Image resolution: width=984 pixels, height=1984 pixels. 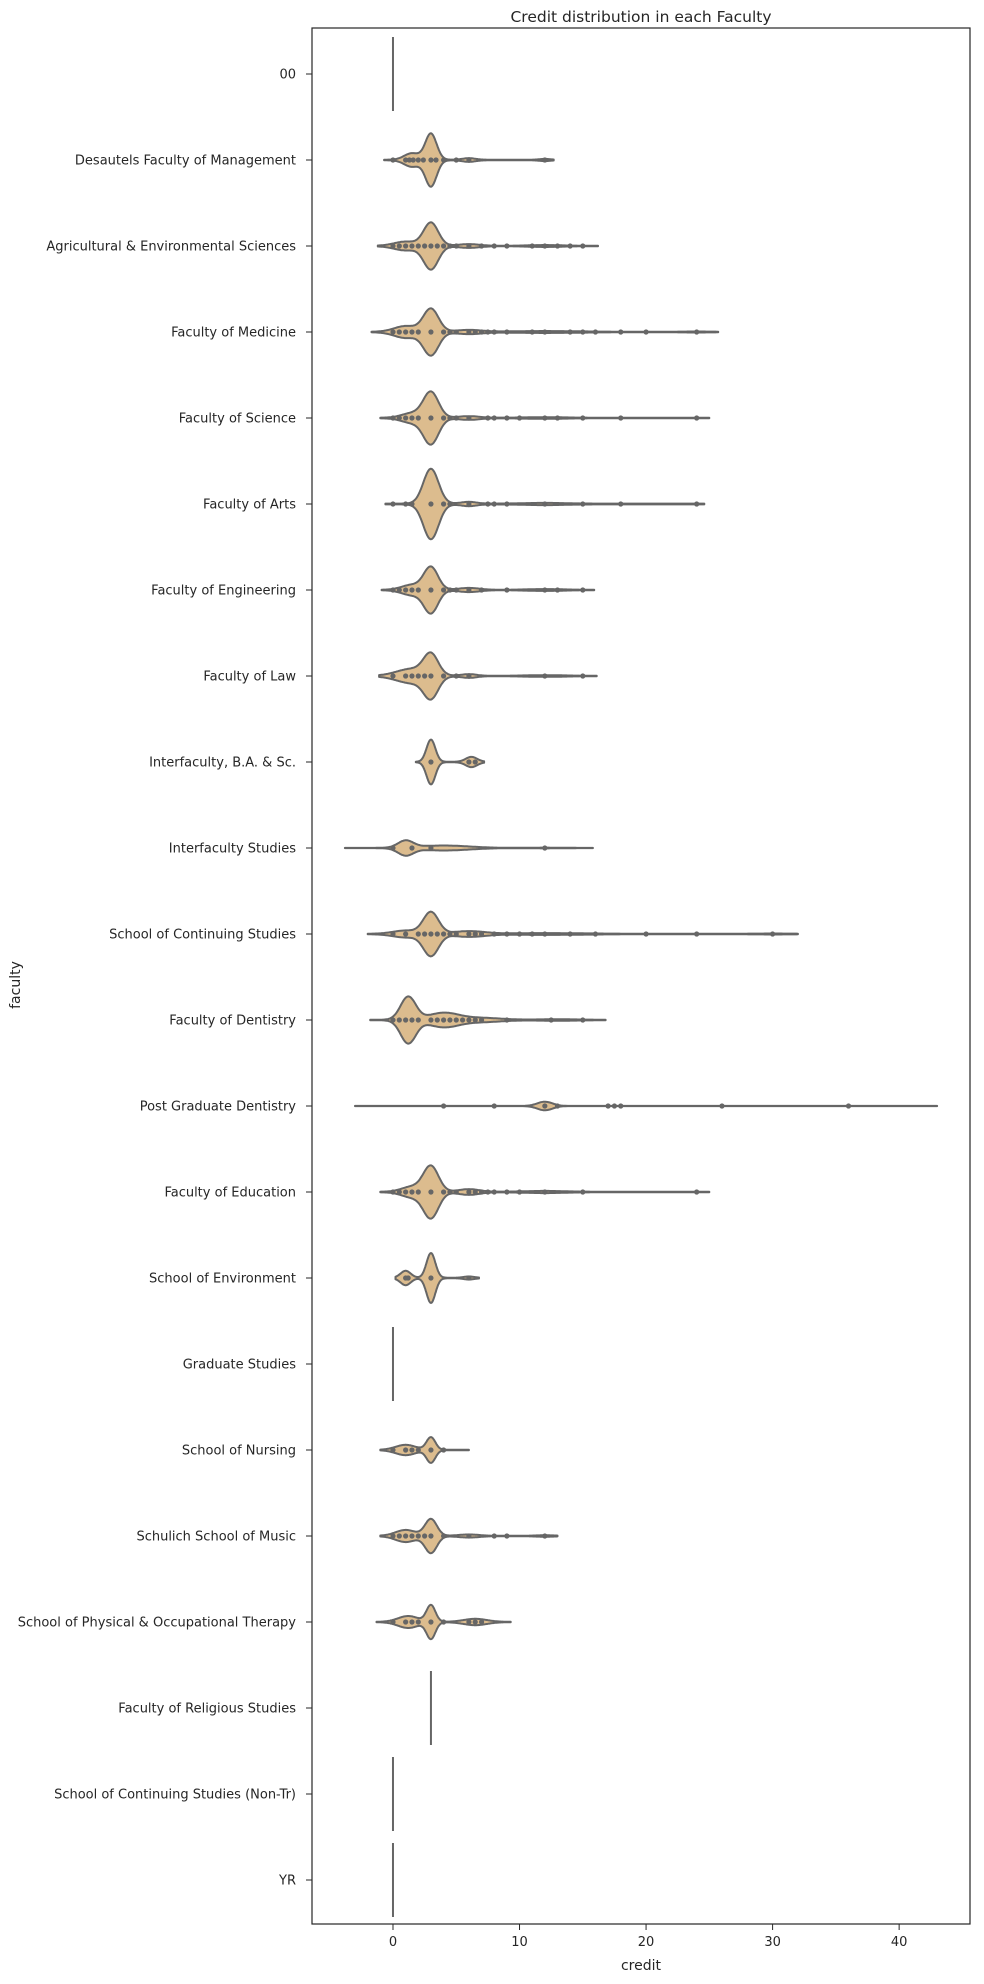 What do you see at coordinates (249, 505) in the screenshot?
I see `y-tick-label: Faculty of Arts` at bounding box center [249, 505].